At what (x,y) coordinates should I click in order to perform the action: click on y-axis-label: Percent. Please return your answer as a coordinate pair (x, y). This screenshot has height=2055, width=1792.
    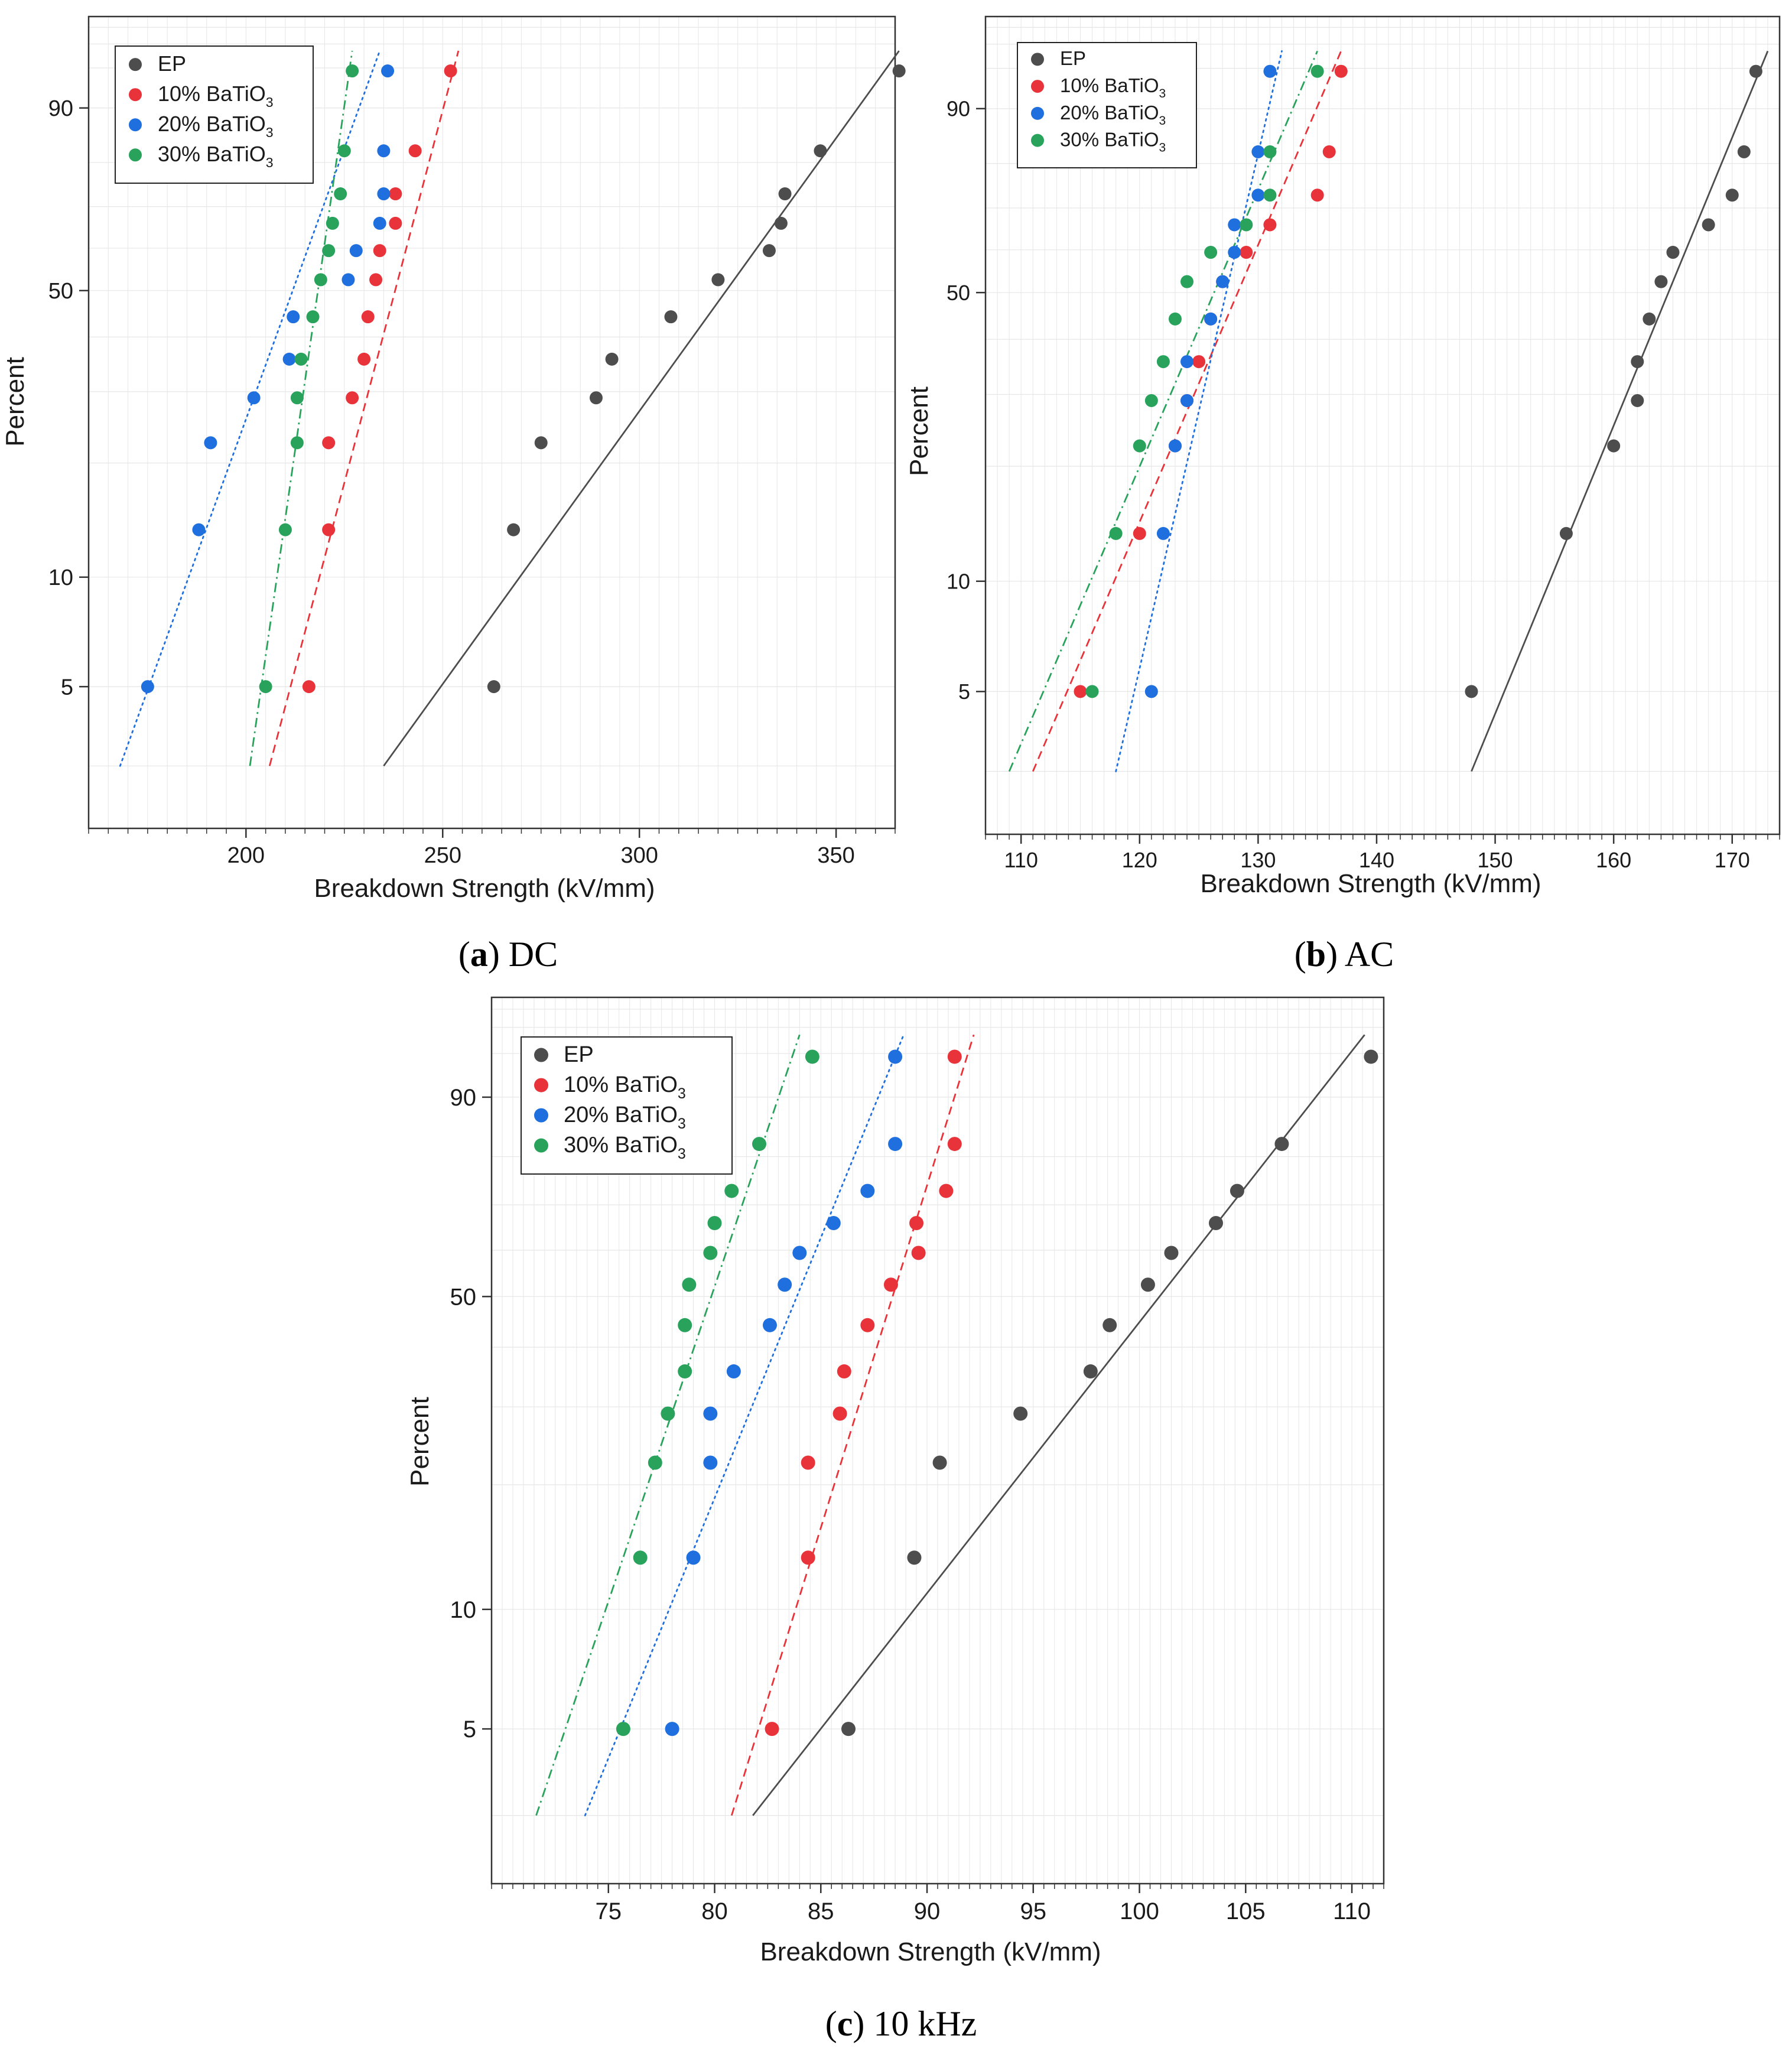
    Looking at the image, I should click on (419, 1442).